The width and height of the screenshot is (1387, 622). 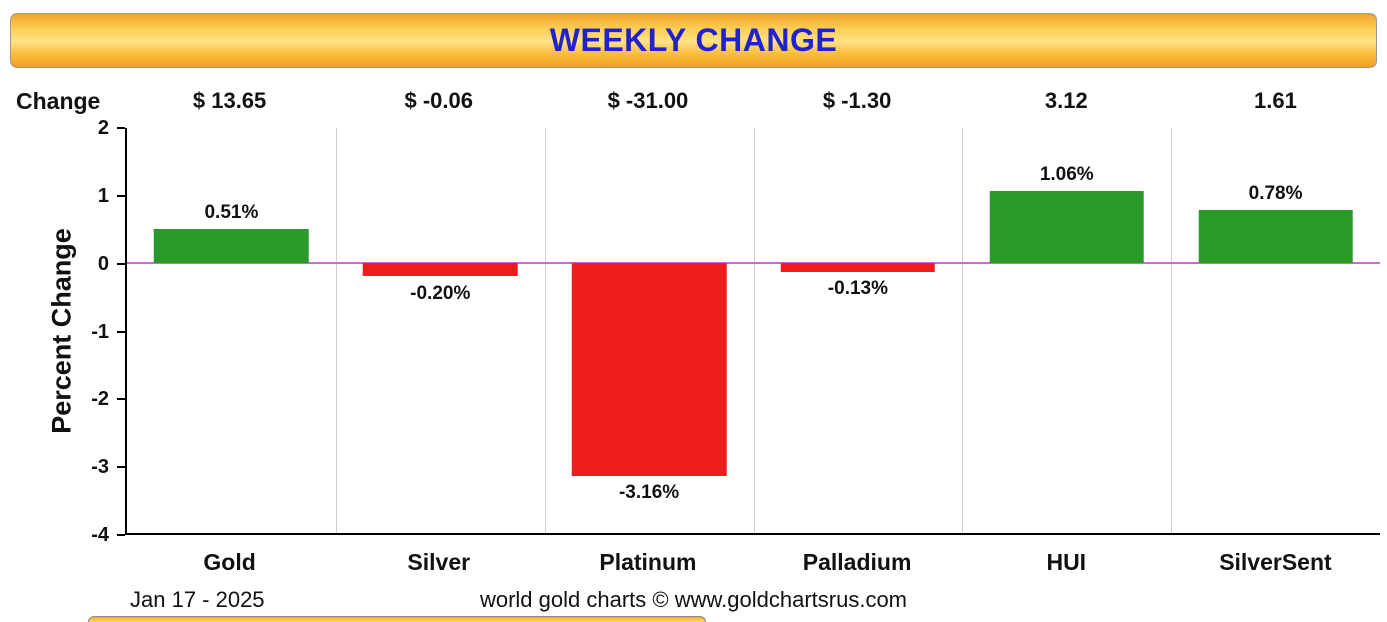 What do you see at coordinates (648, 562) in the screenshot?
I see `x-axis-label-platinum: Platinum` at bounding box center [648, 562].